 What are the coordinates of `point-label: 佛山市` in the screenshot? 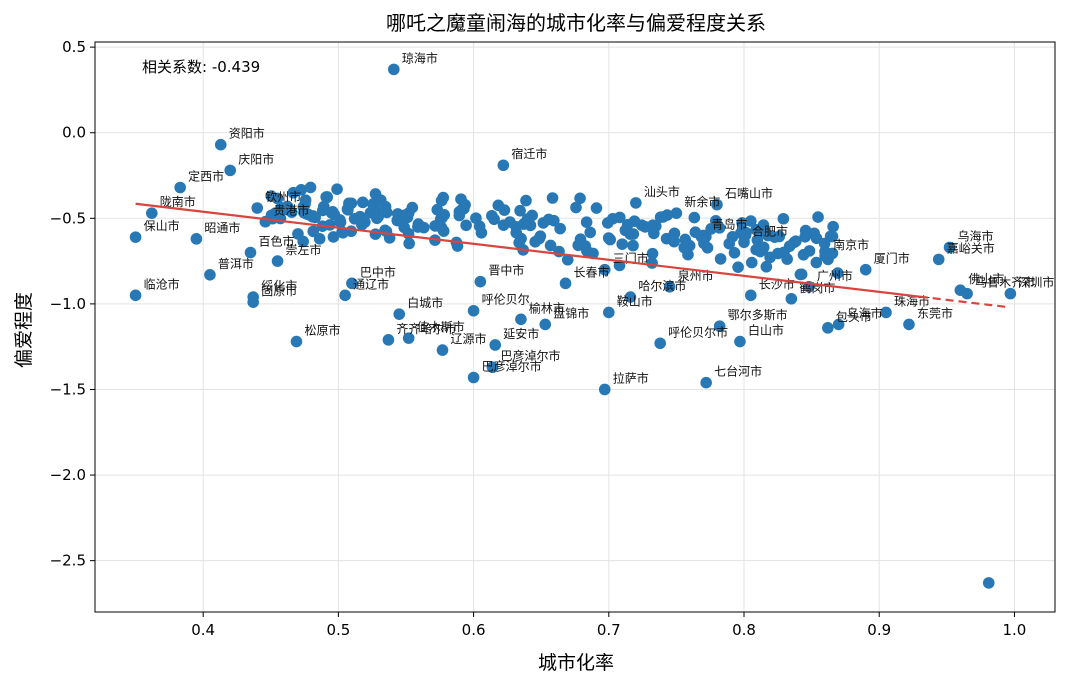 It's located at (986, 278).